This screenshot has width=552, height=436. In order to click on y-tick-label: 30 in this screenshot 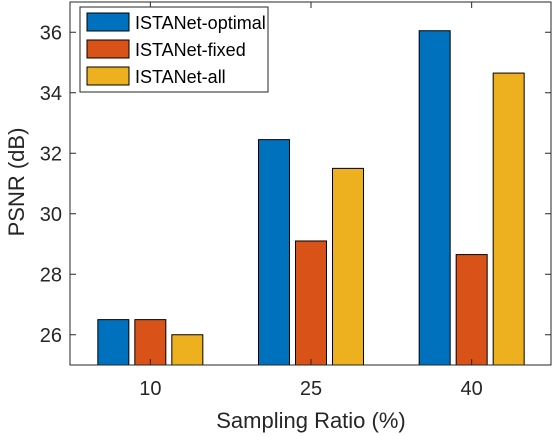, I will do `click(51, 215)`.